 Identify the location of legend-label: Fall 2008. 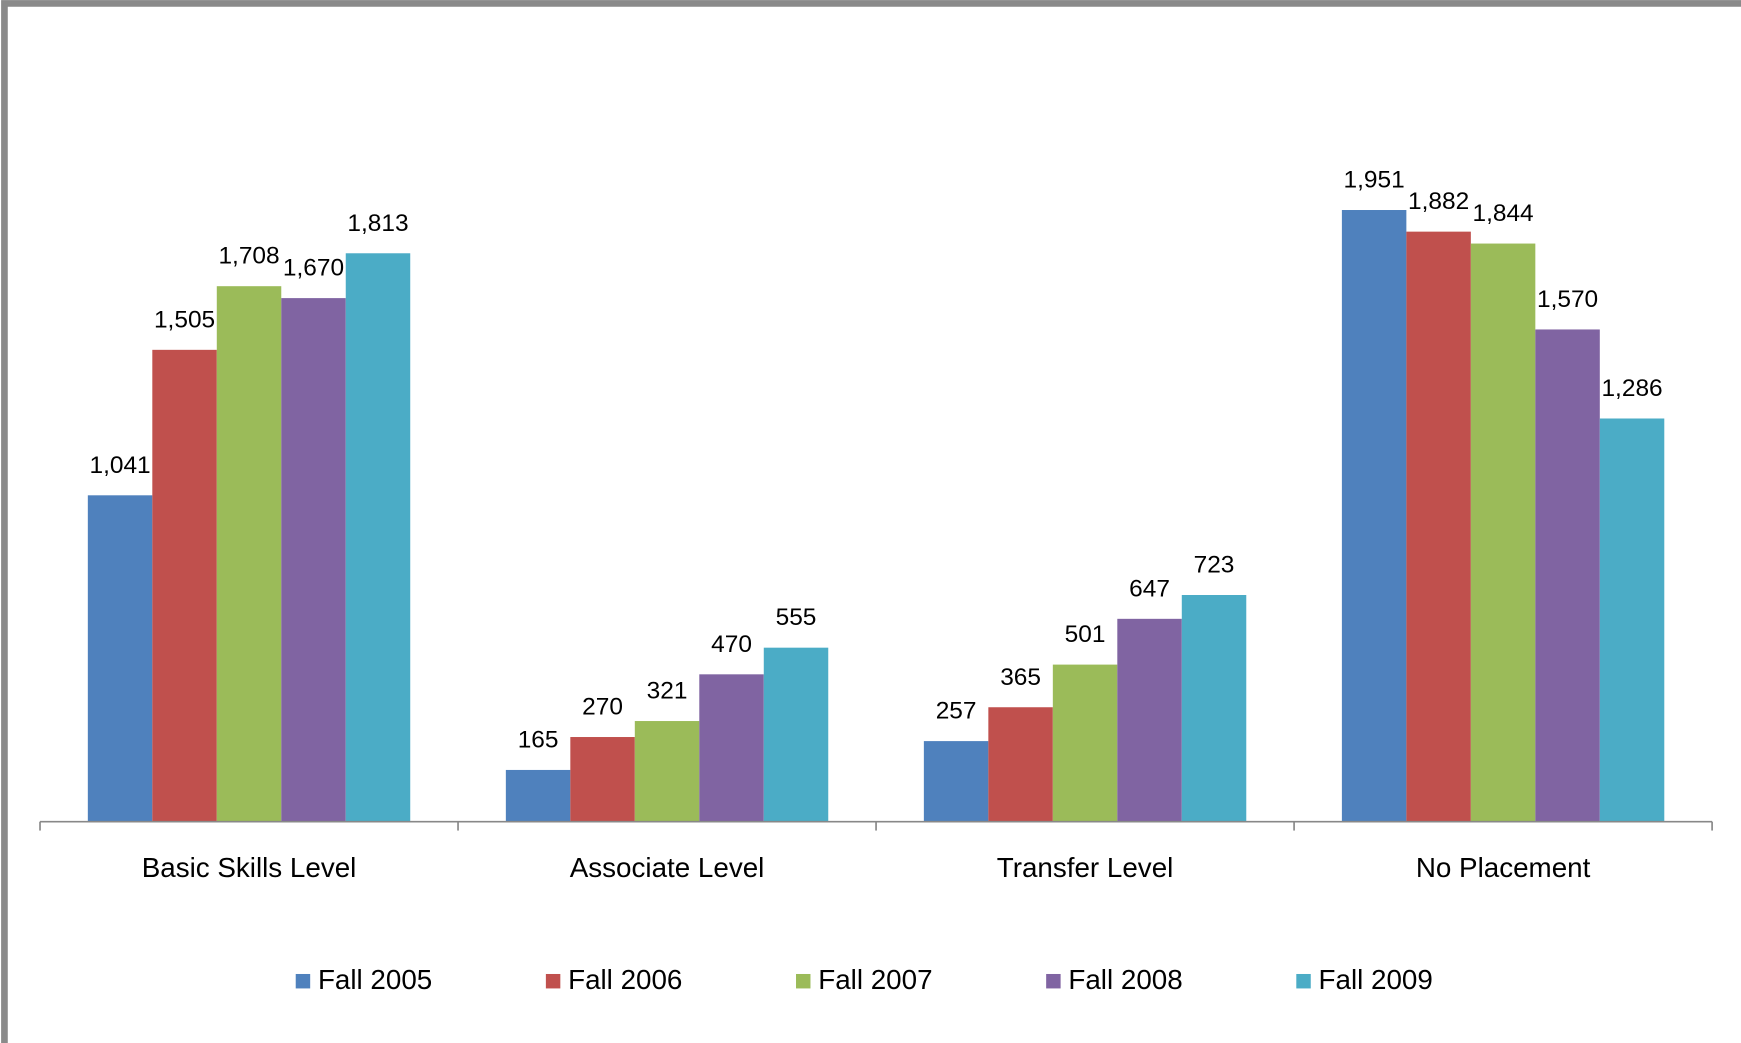
(1125, 979).